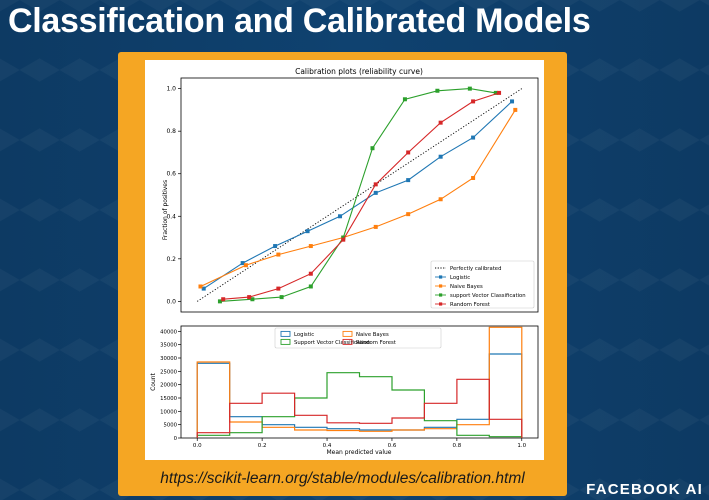 This screenshot has height=500, width=709. I want to click on xtick-label: 0.8, so click(456, 446).